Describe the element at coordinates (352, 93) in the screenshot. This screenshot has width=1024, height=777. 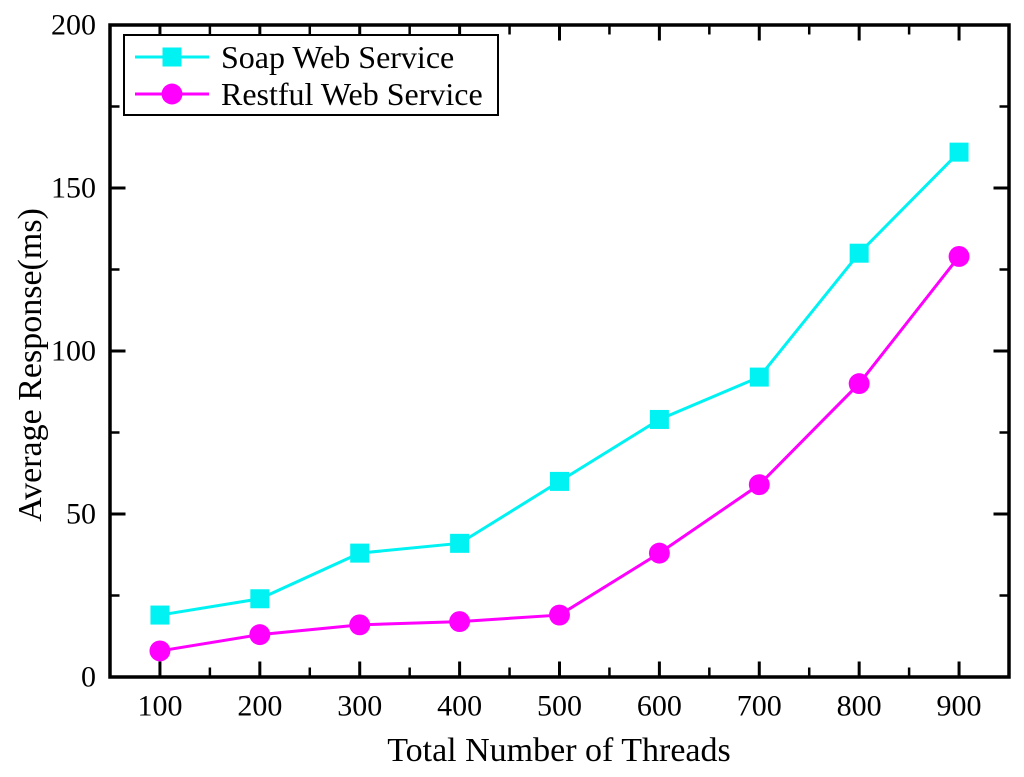
I see `legend-label-restful: Restful Web Service` at that location.